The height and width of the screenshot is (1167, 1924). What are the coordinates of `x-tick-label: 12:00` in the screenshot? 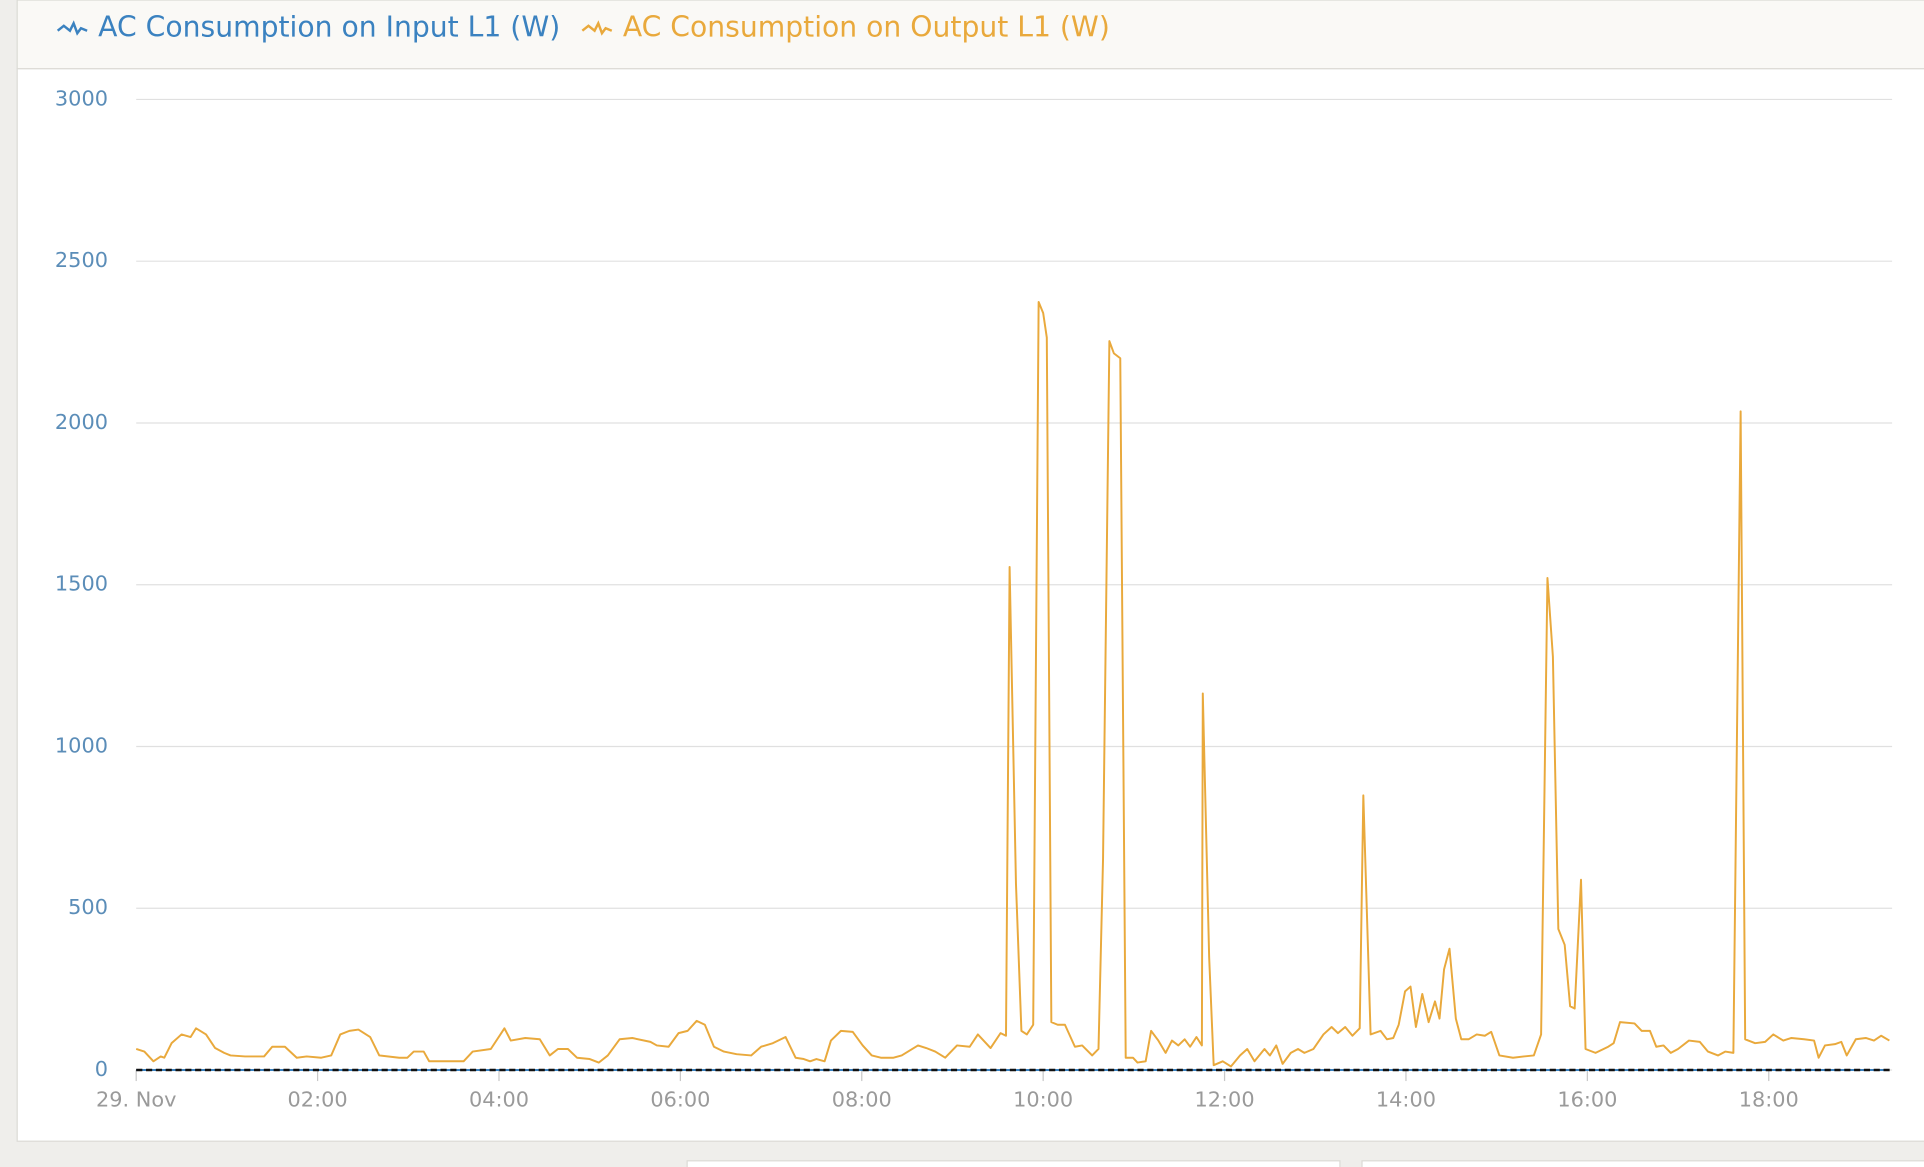 It's located at (1225, 1100).